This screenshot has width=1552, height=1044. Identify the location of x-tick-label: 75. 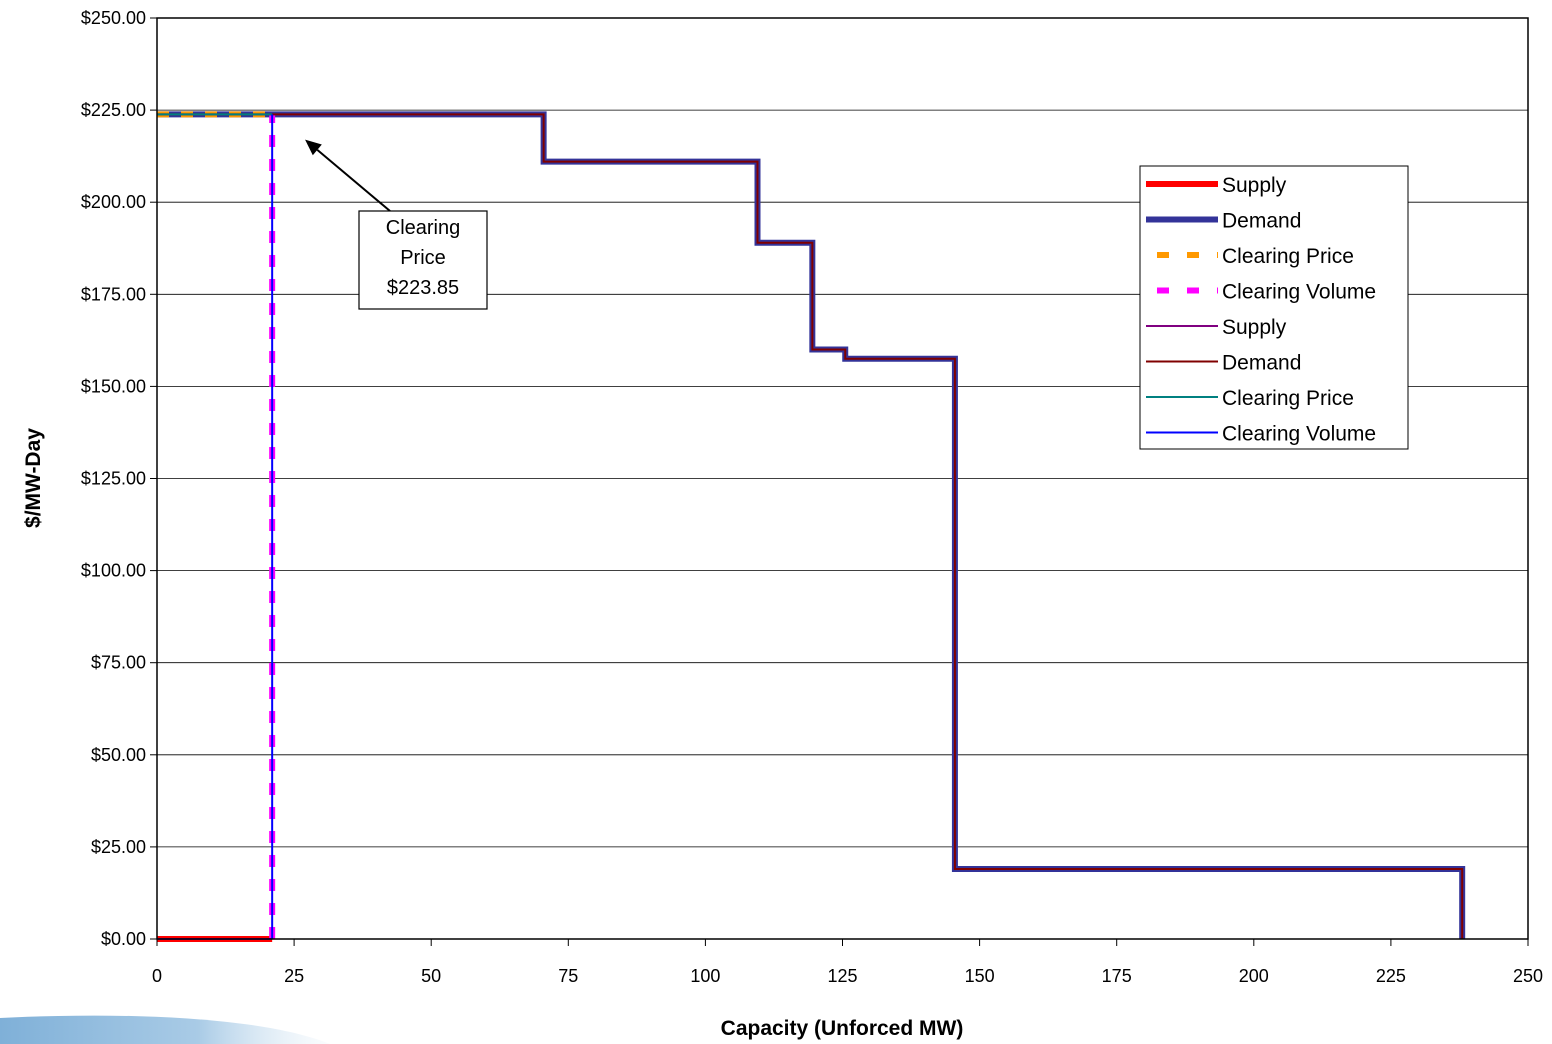
(568, 976).